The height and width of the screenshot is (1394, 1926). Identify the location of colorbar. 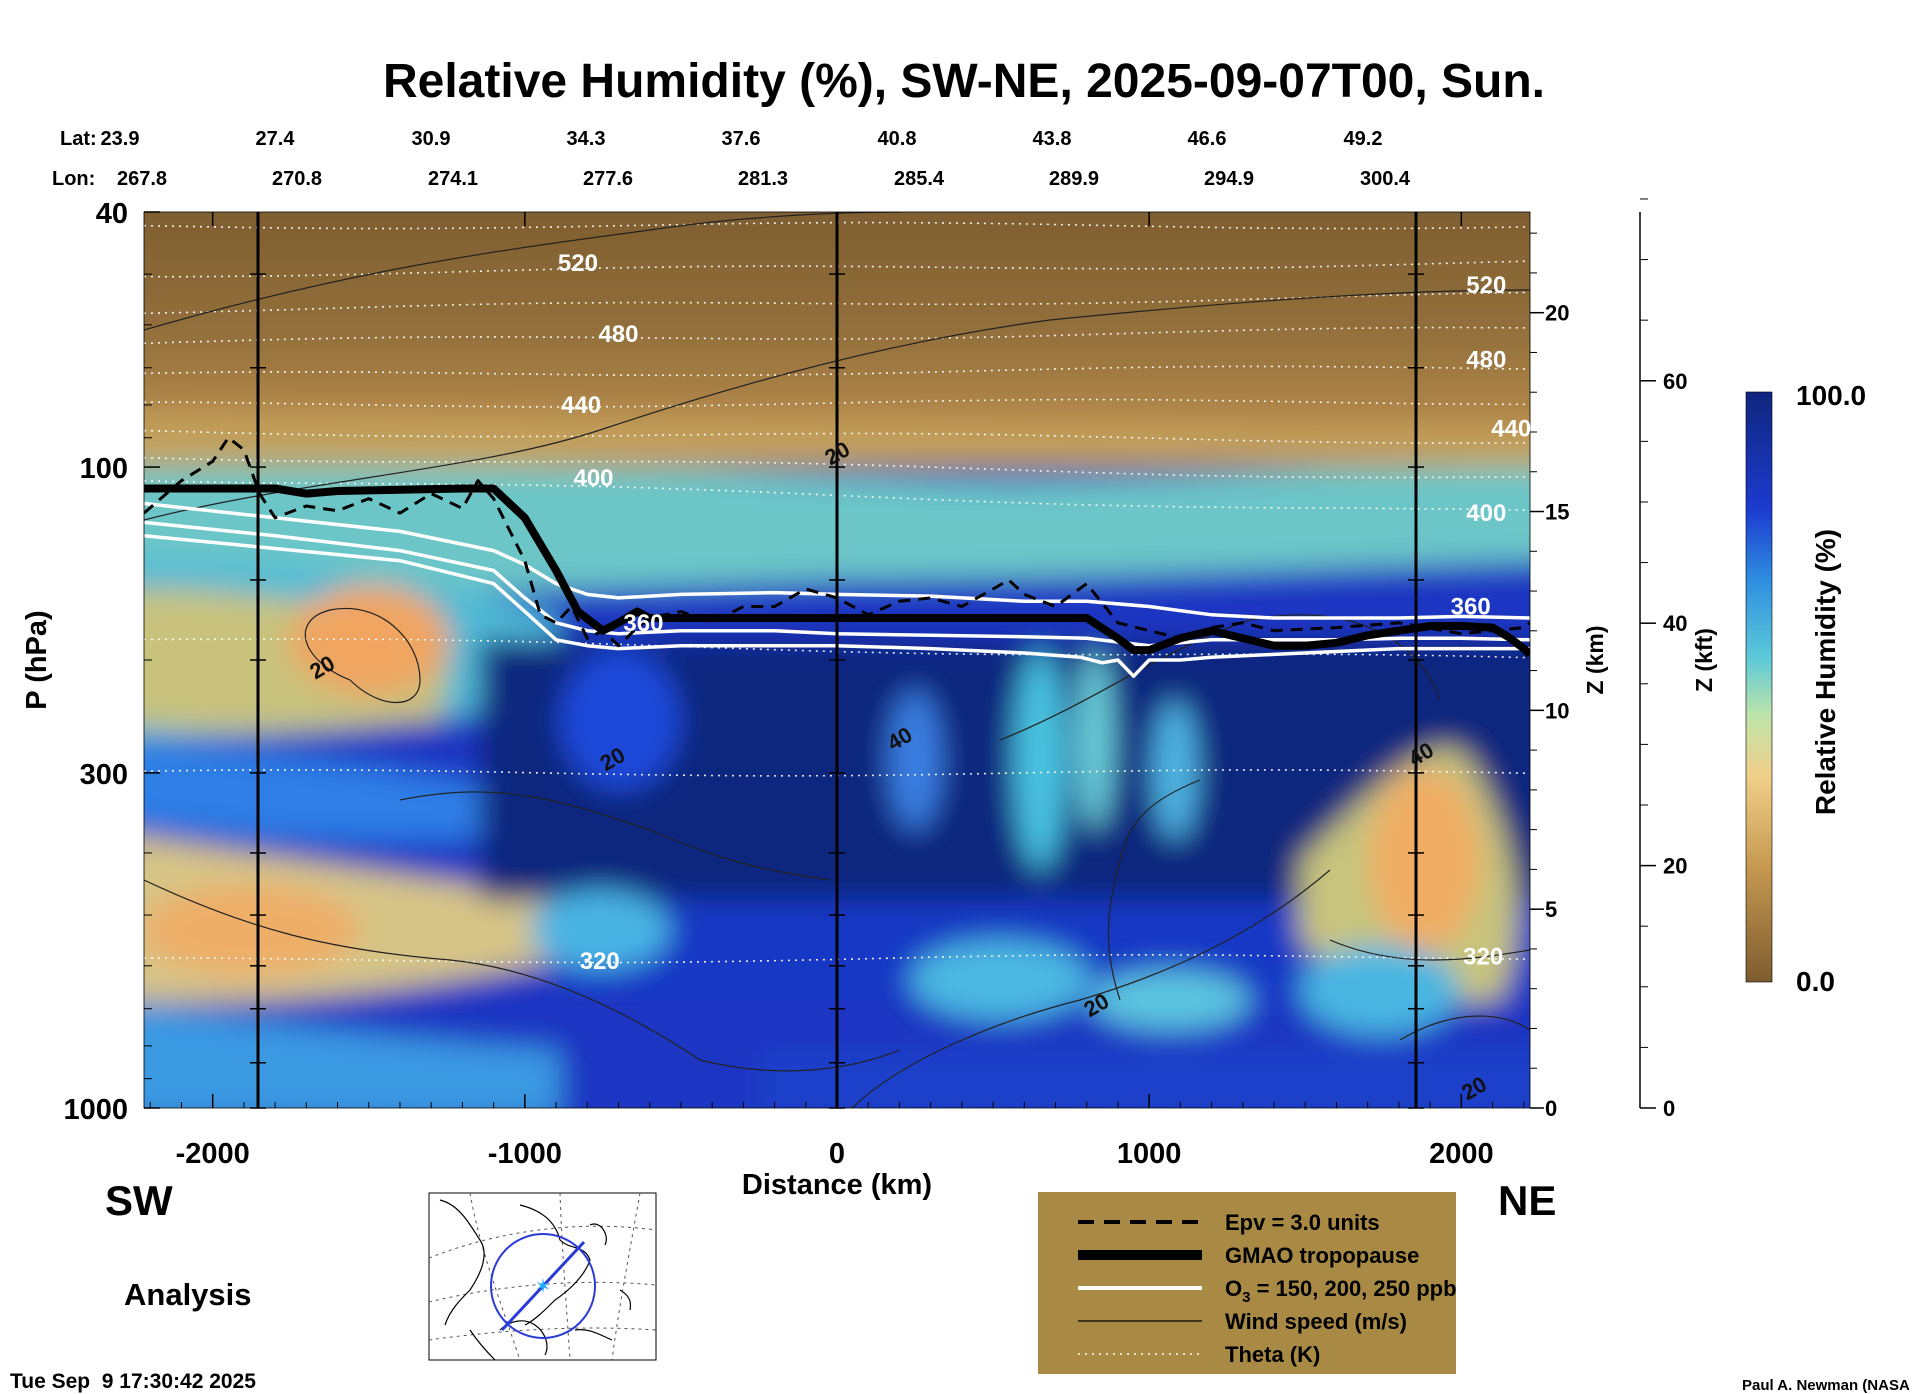
(1759, 687).